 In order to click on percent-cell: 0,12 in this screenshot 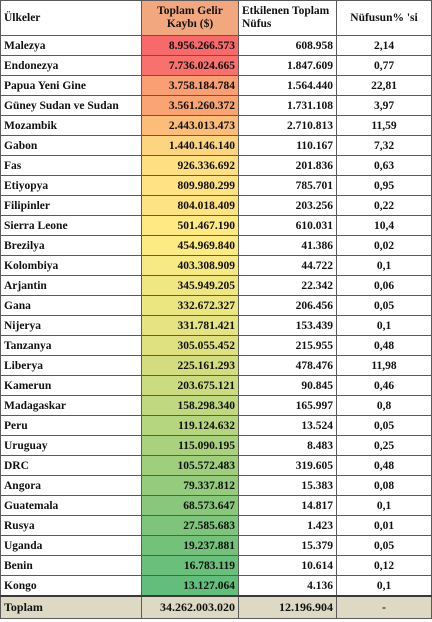, I will do `click(384, 565)`.